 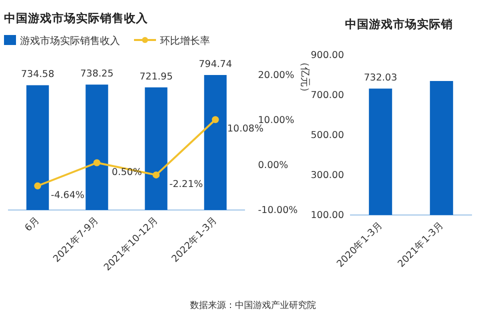 What do you see at coordinates (399, 24) in the screenshot?
I see `chart-title: 中国游戏市场实际销` at bounding box center [399, 24].